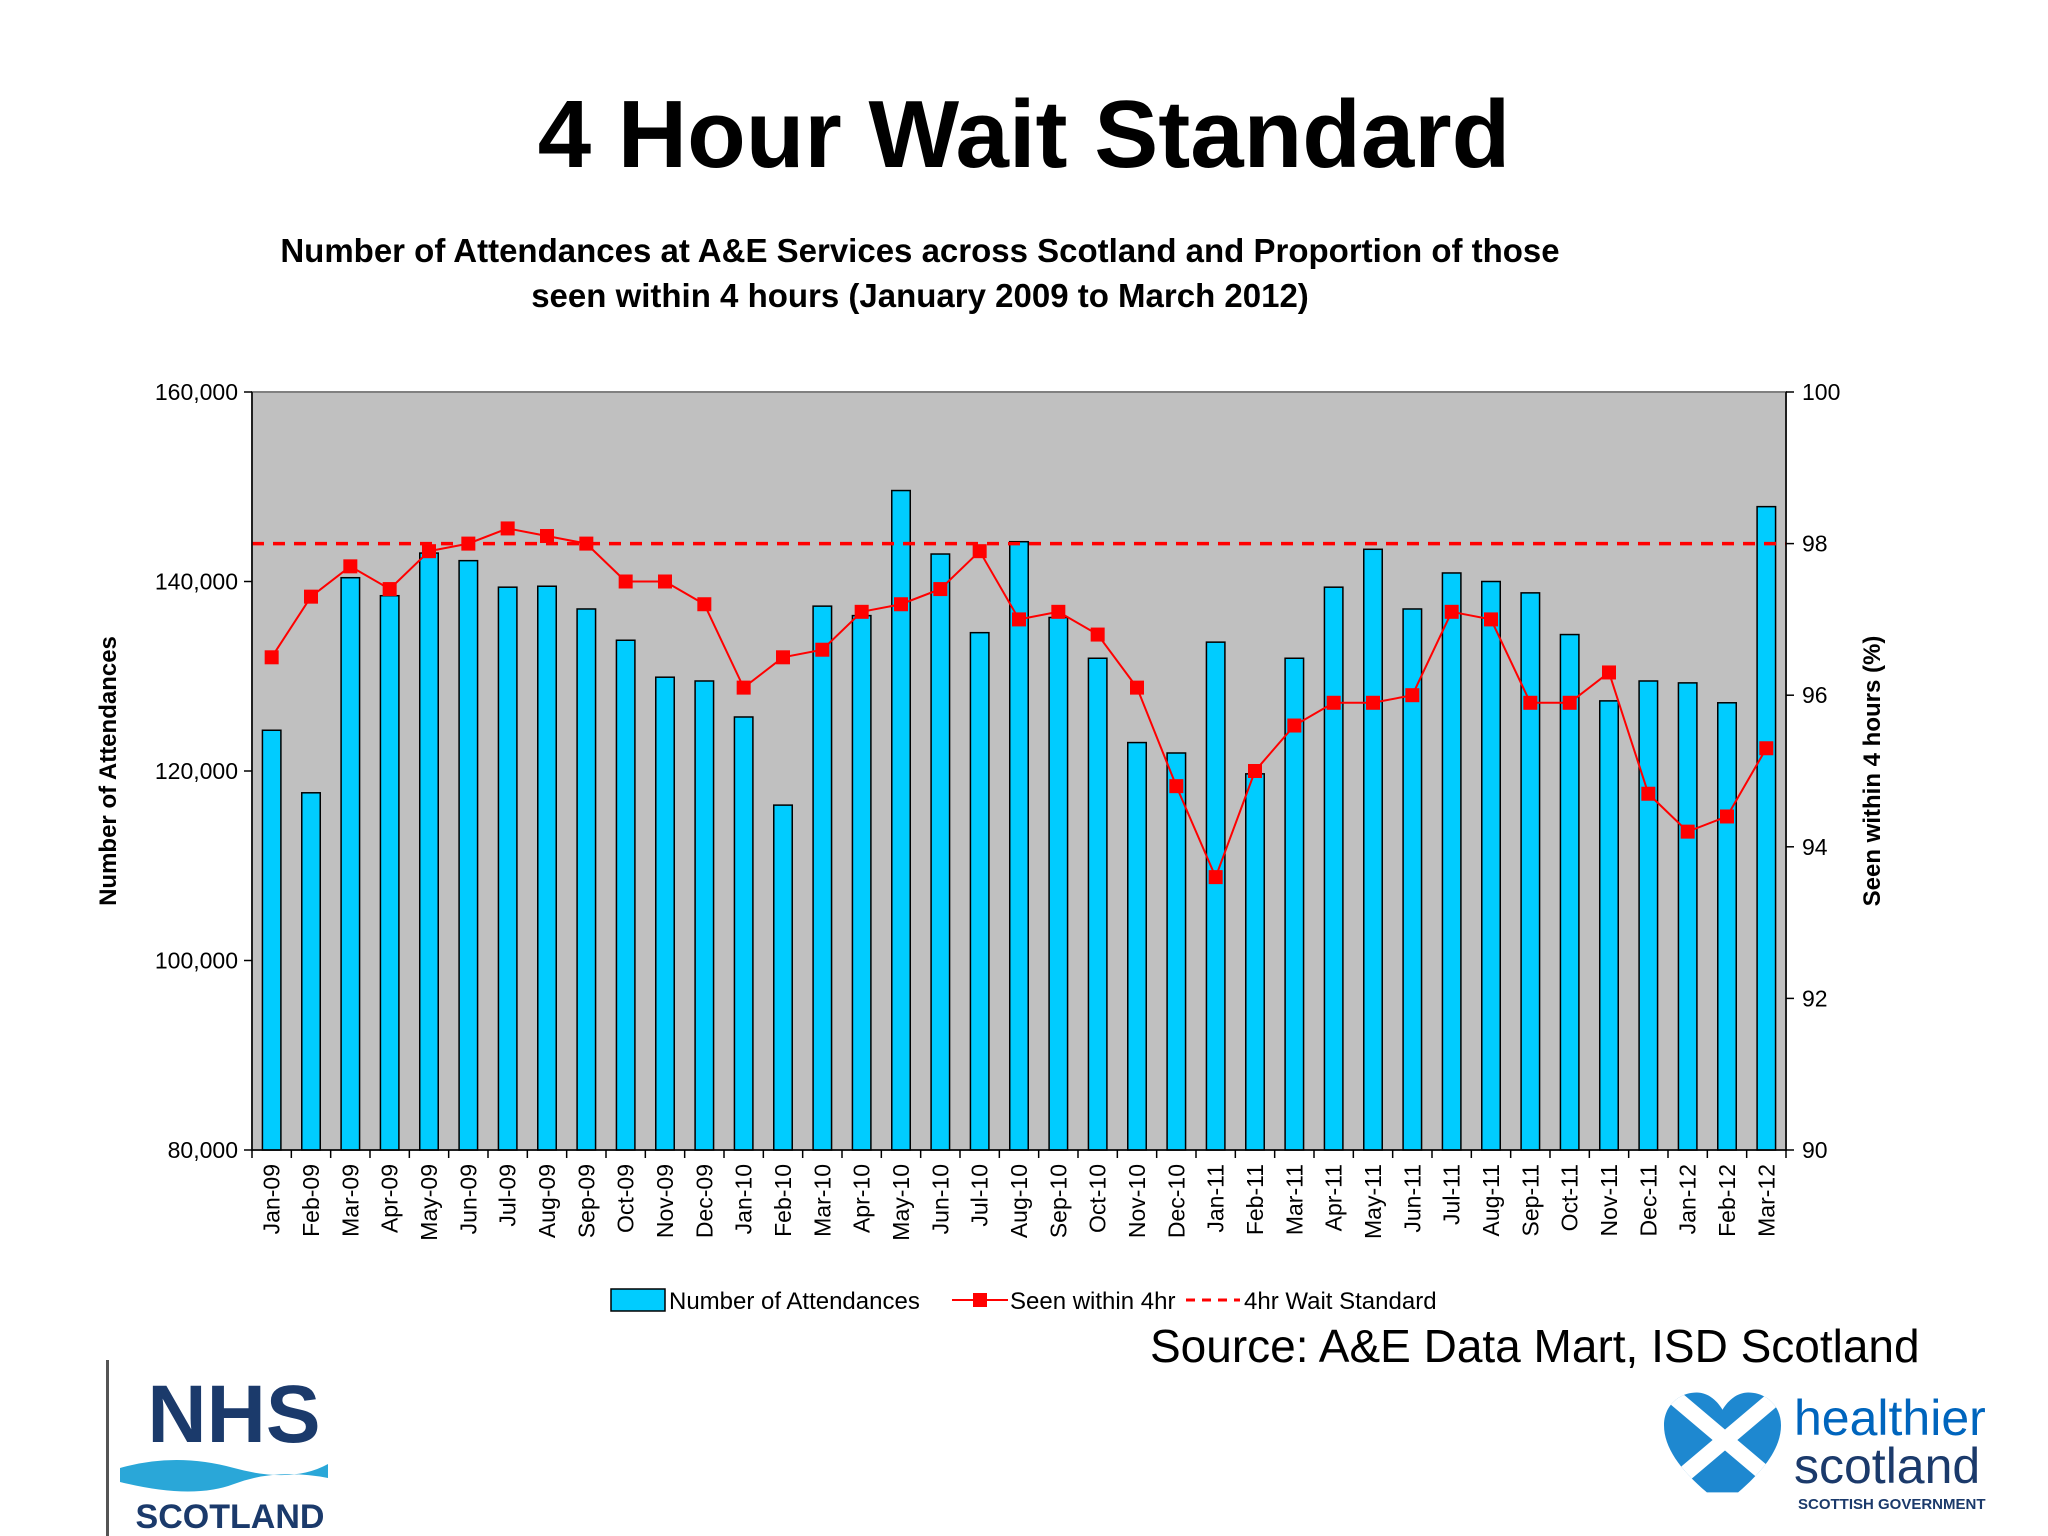 The image size is (2048, 1536). I want to click on right-tick-label: 90, so click(1815, 1150).